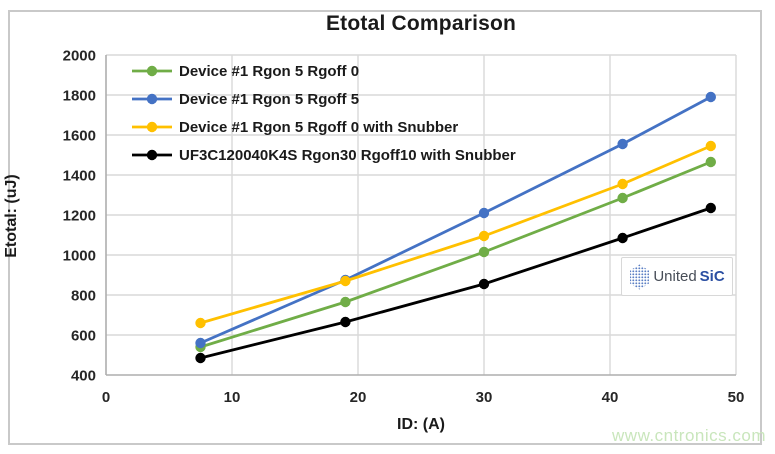 The height and width of the screenshot is (454, 775). I want to click on legend-label: Device #1 Rgon 5 Rgoff 0 with Snubber, so click(319, 127).